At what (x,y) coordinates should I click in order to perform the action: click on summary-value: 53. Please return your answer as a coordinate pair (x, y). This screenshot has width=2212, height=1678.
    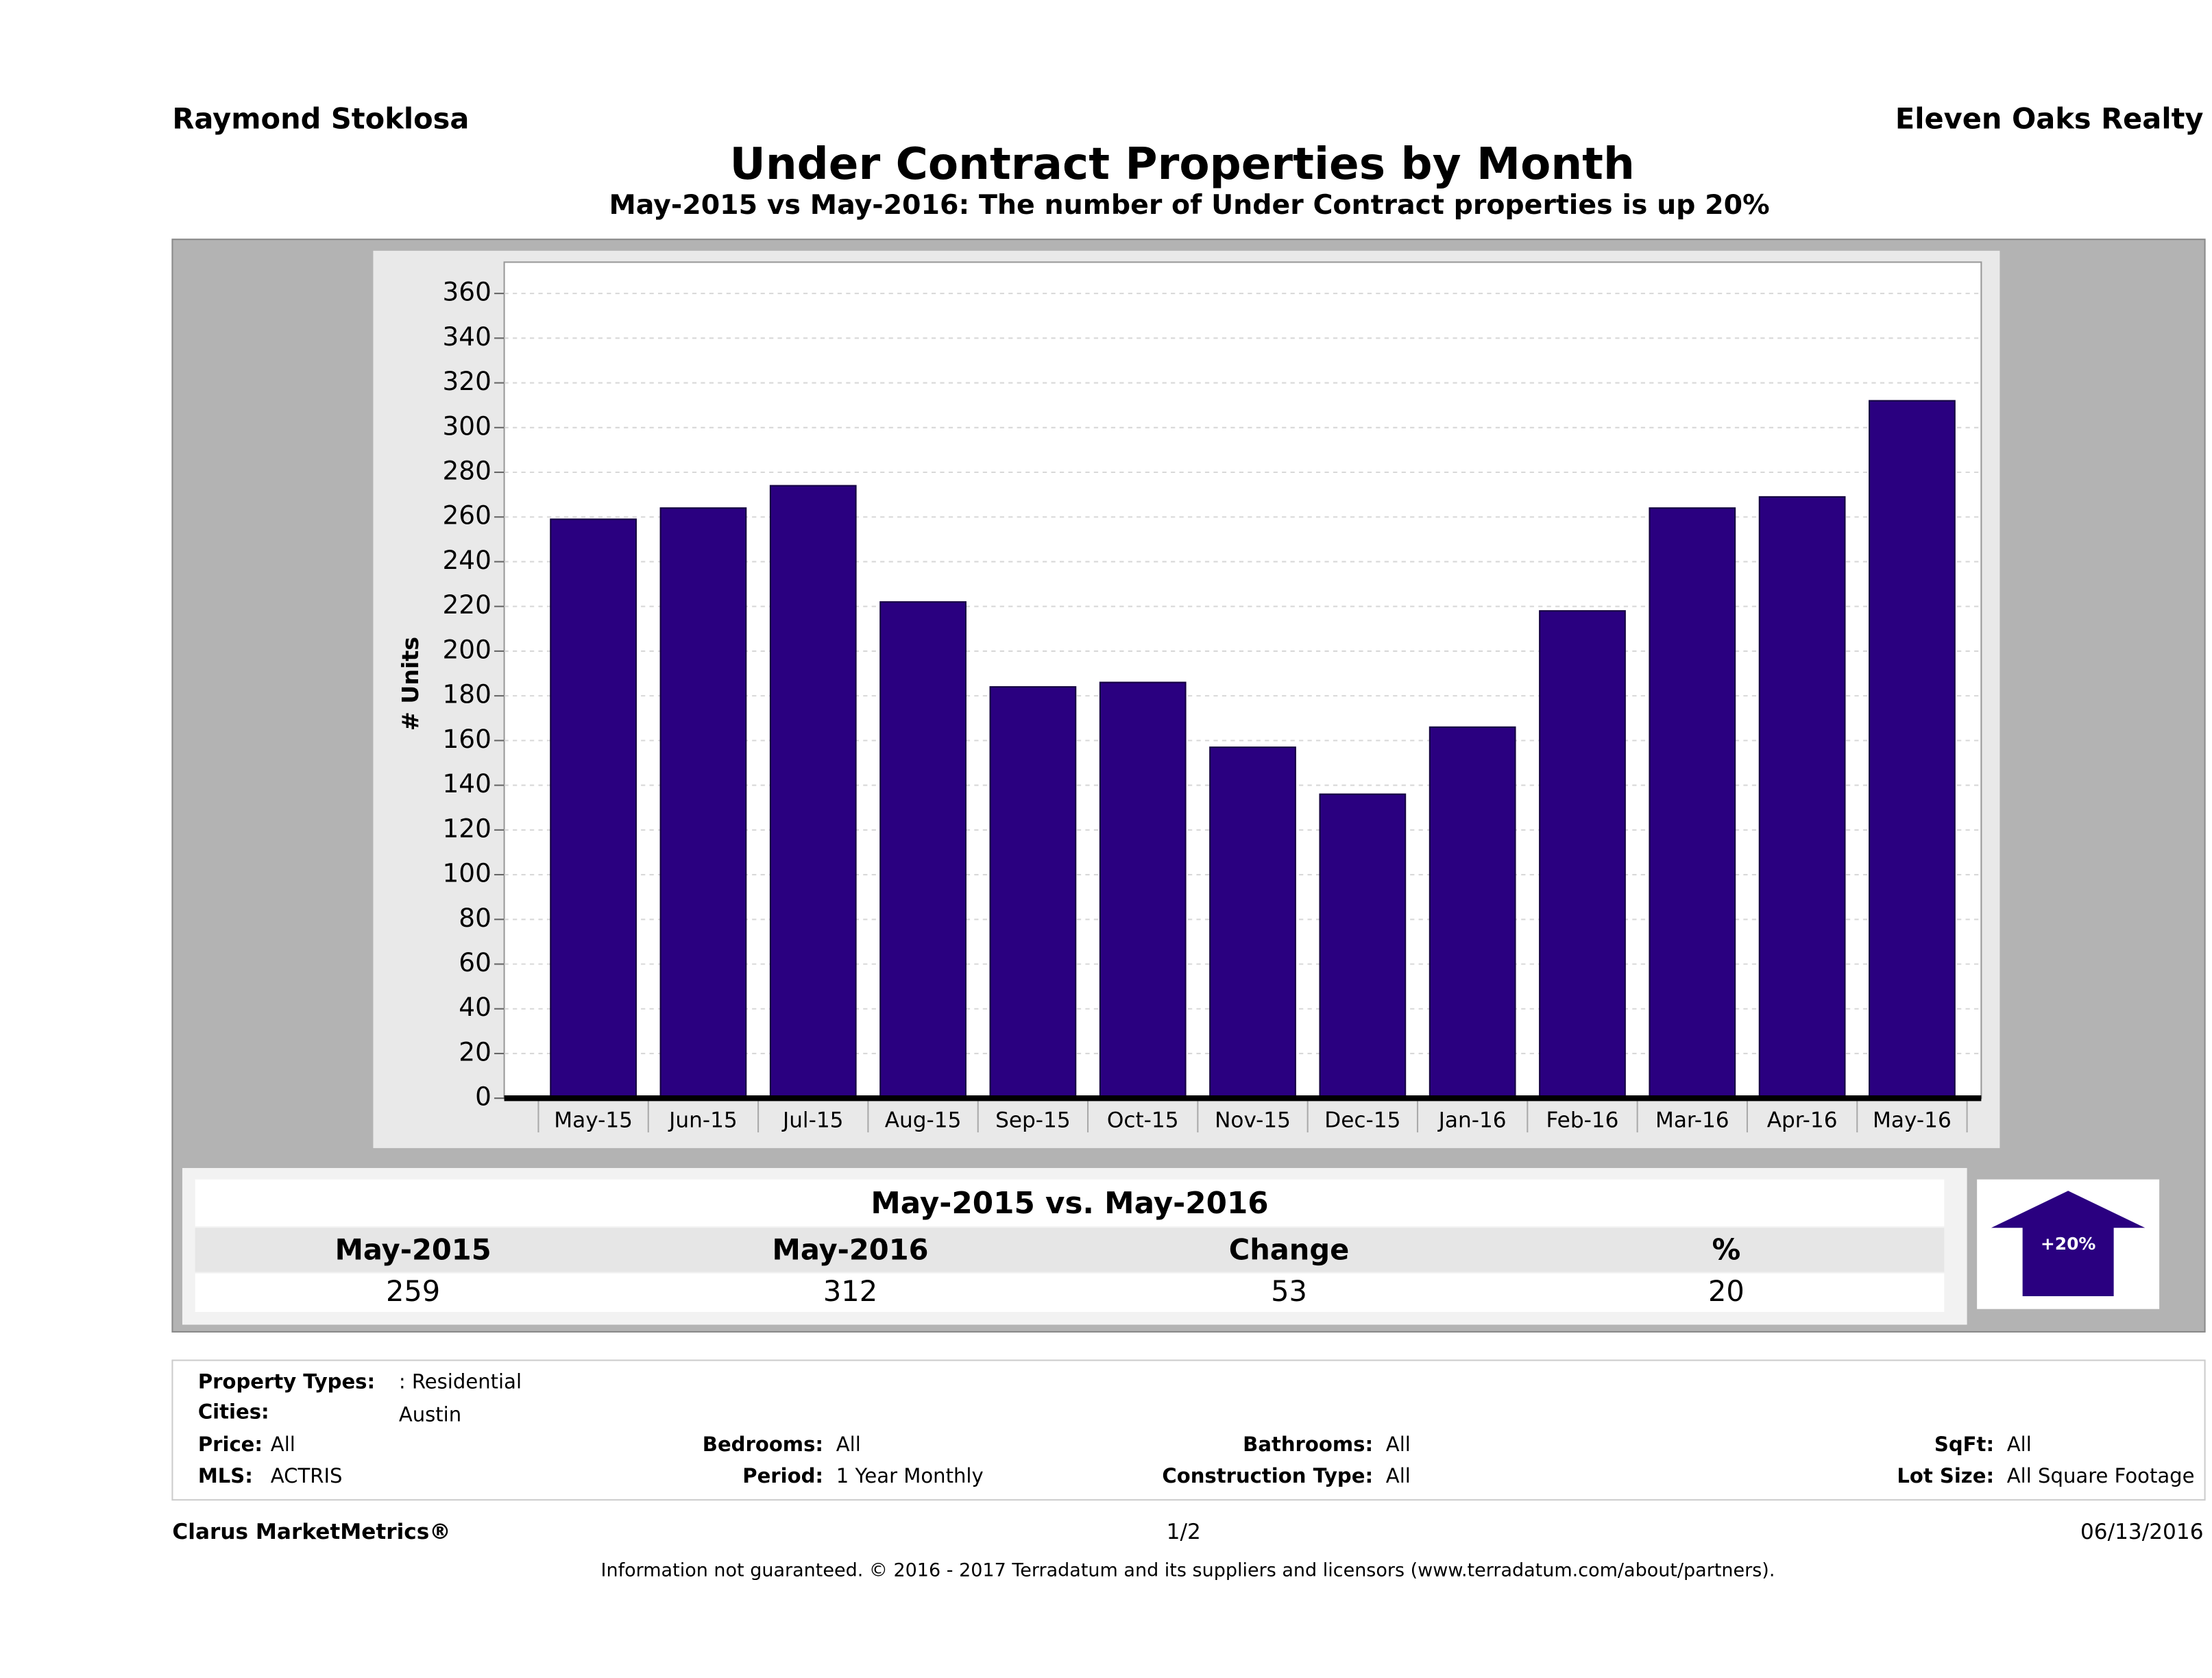
    Looking at the image, I should click on (1289, 1291).